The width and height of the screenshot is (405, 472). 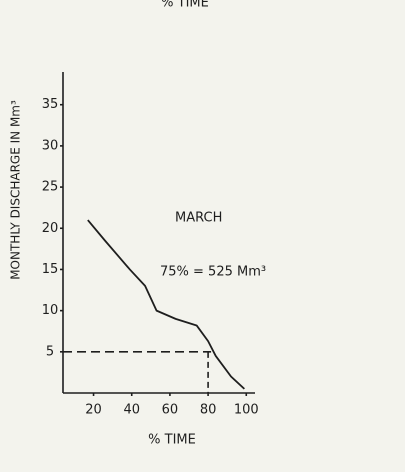 I want to click on x-tick-label: 40, so click(x=131, y=410).